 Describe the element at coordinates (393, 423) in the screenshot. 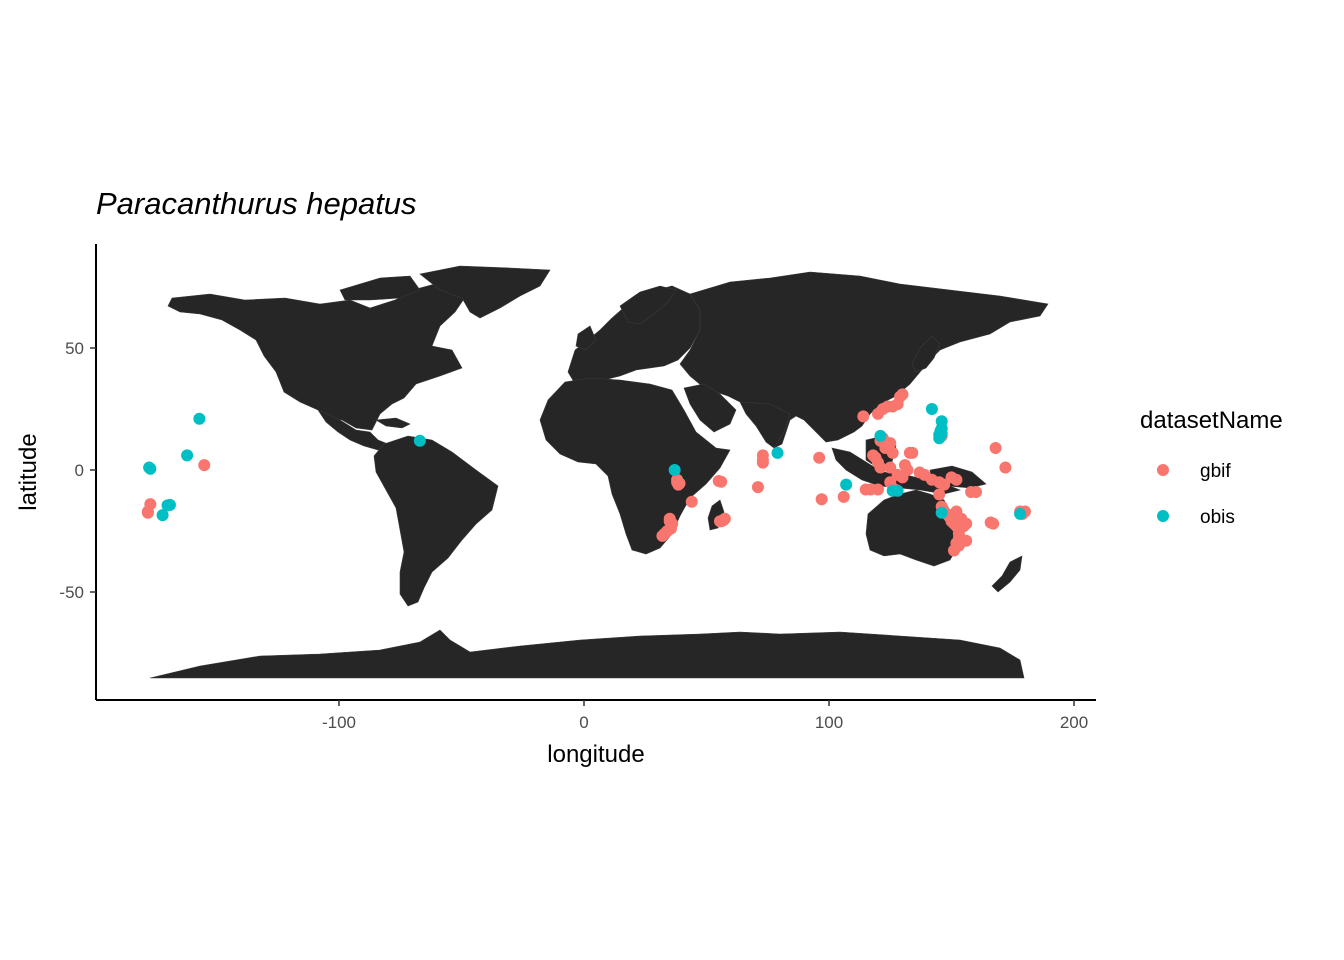

I see `caribbean-islands` at that location.